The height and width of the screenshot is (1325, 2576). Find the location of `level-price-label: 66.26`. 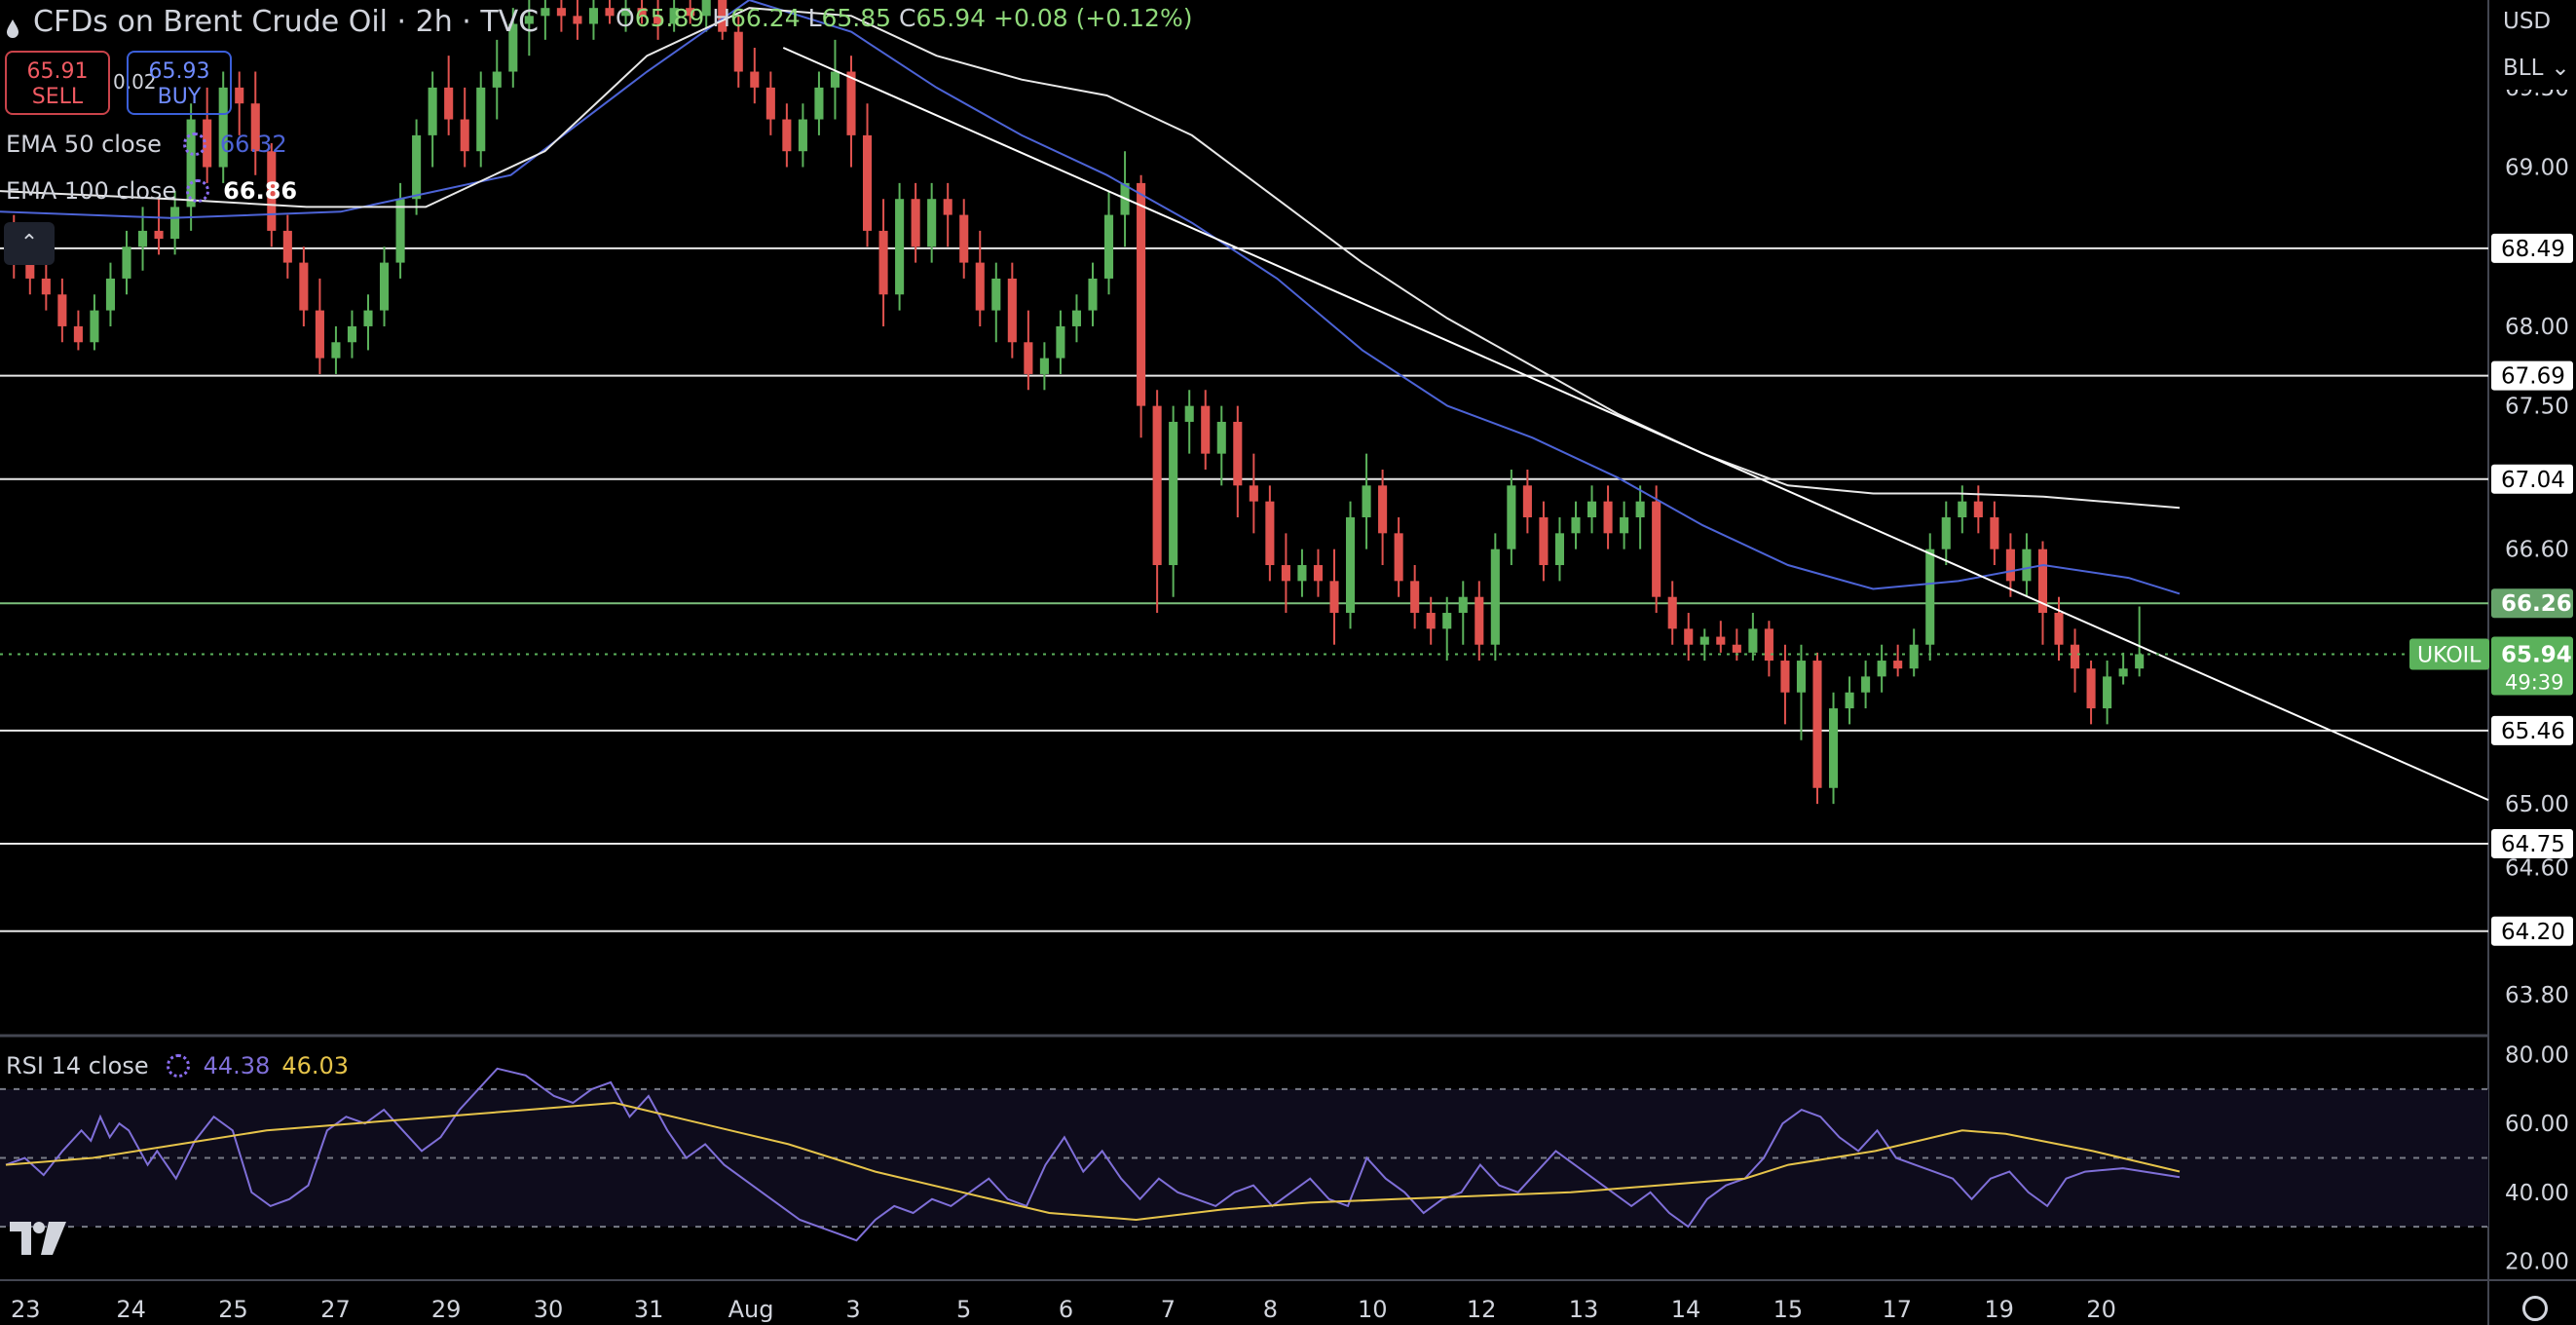

level-price-label: 66.26 is located at coordinates (2536, 604).